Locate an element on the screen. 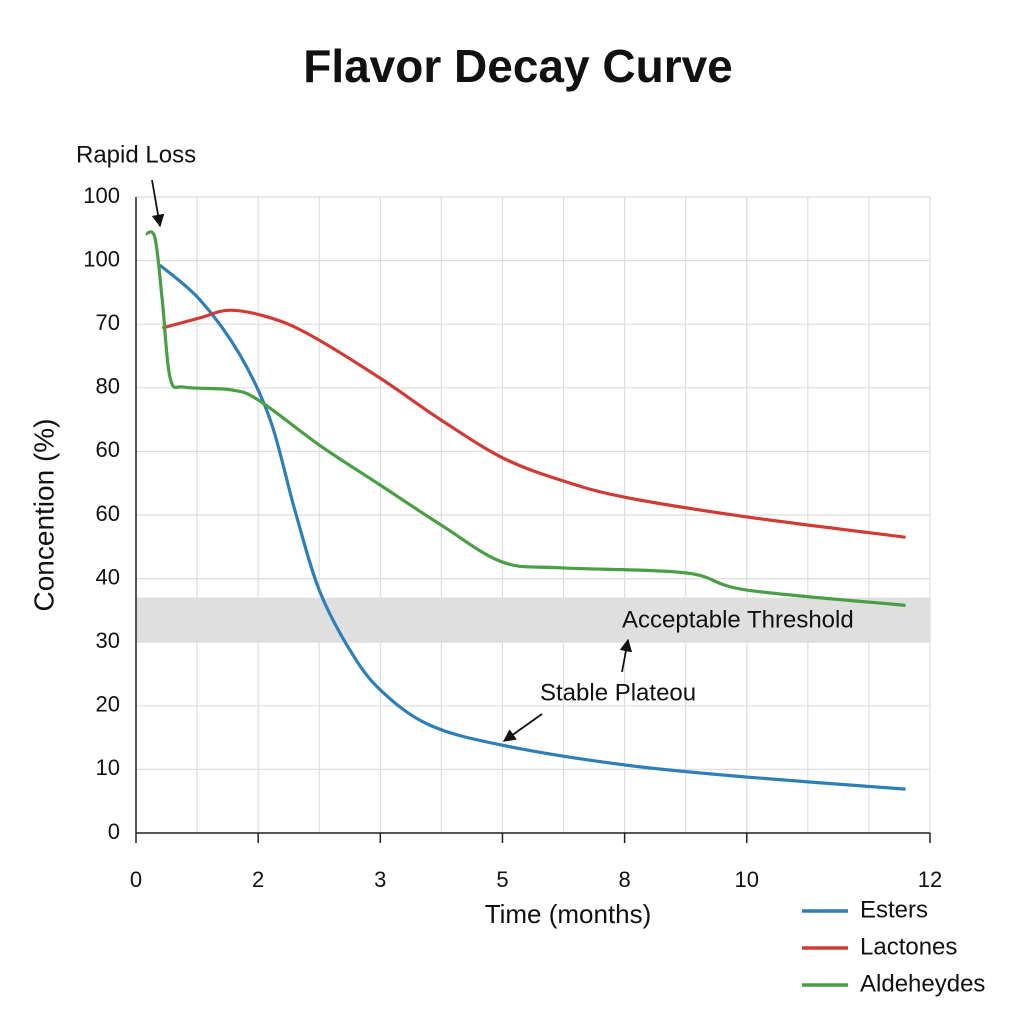 Image resolution: width=1024 pixels, height=1024 pixels. threshold-band is located at coordinates (533, 620).